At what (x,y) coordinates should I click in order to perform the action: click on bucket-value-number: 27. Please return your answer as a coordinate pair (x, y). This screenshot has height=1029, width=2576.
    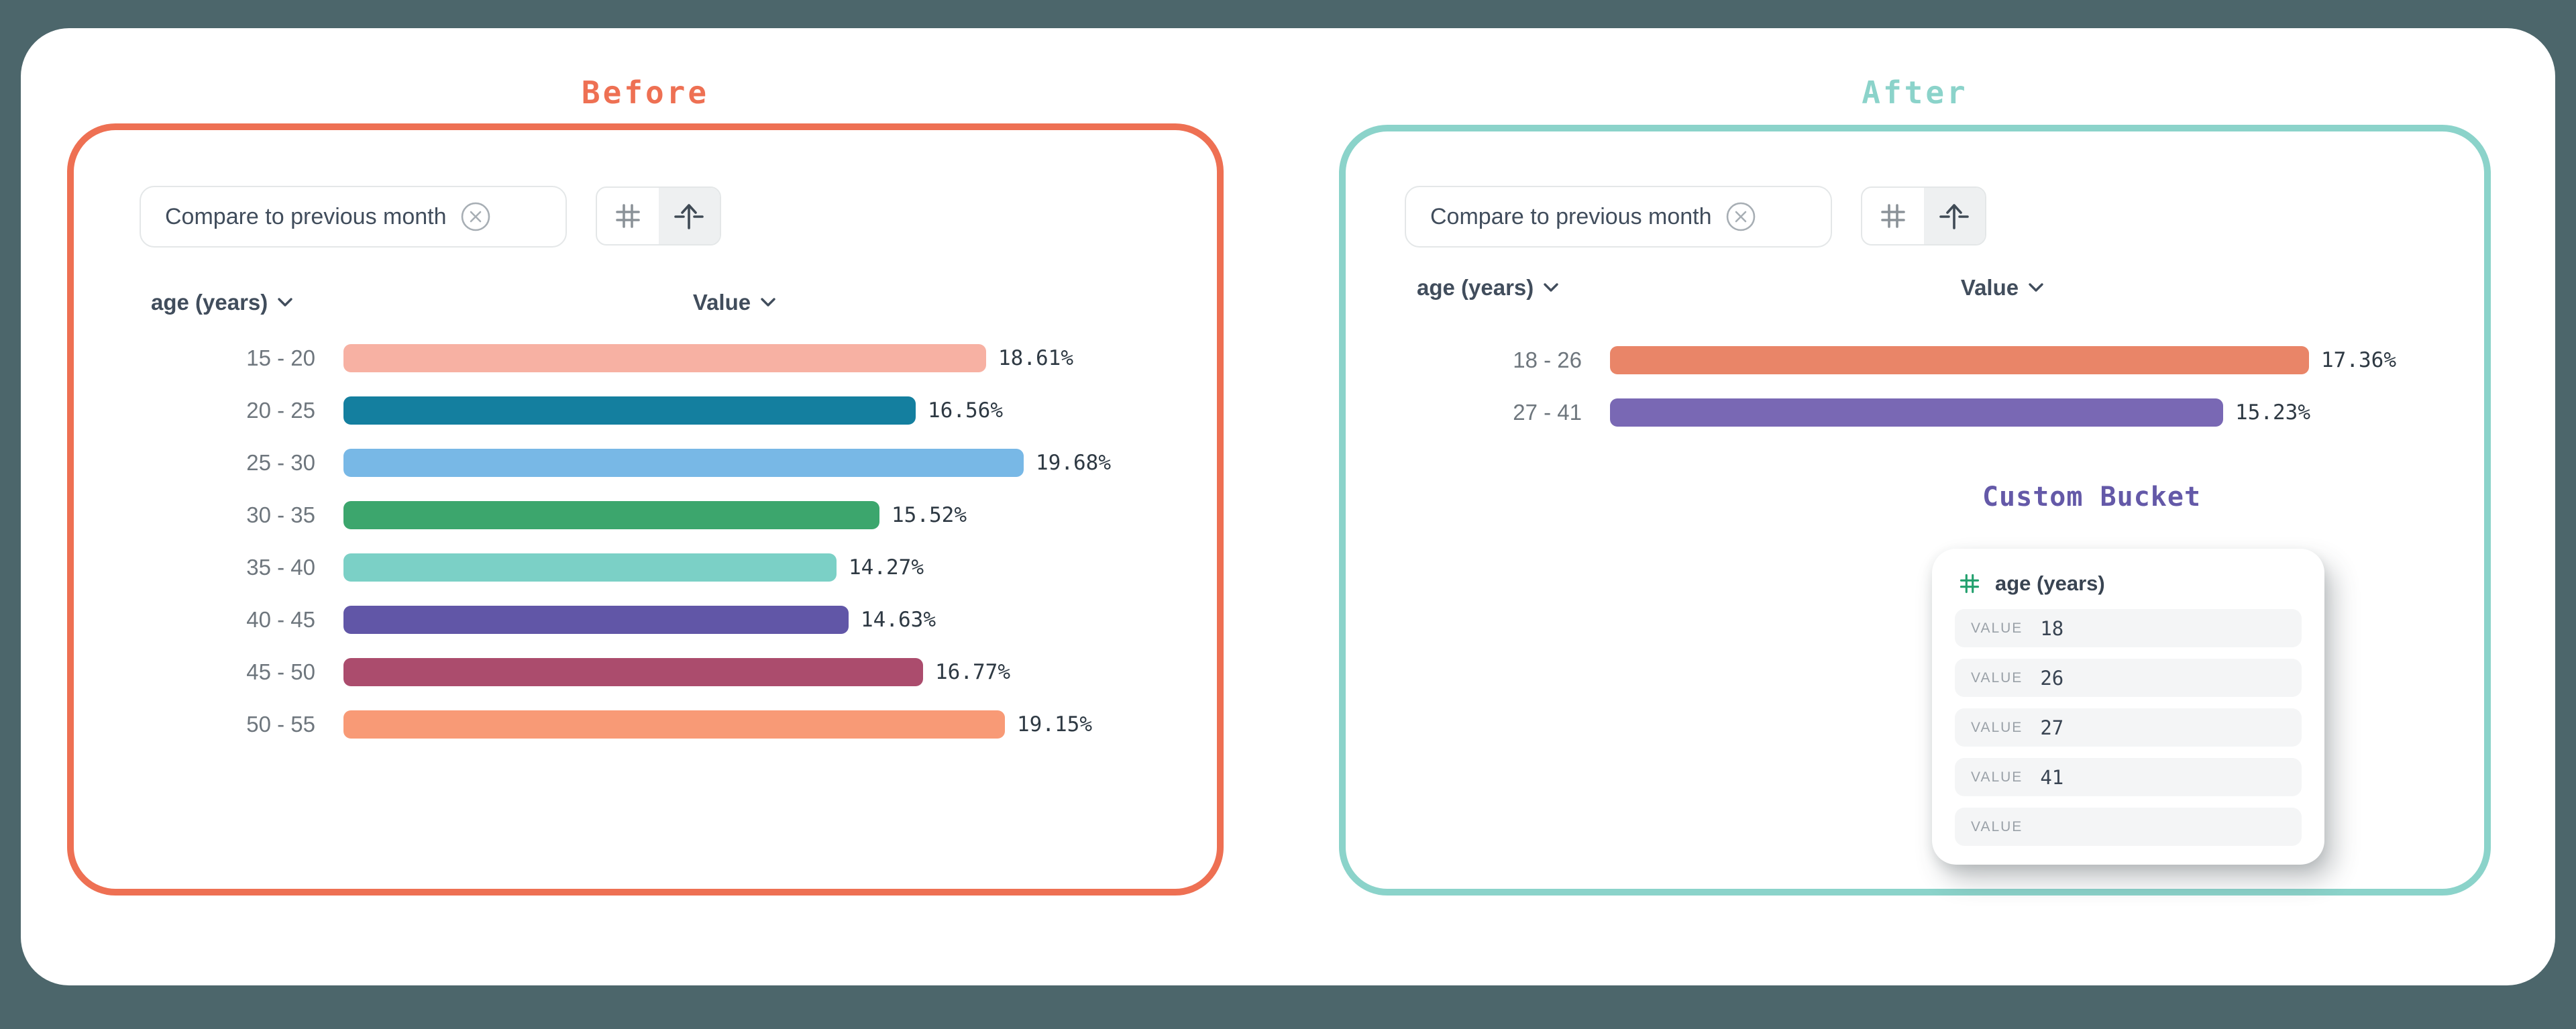
    Looking at the image, I should click on (2052, 727).